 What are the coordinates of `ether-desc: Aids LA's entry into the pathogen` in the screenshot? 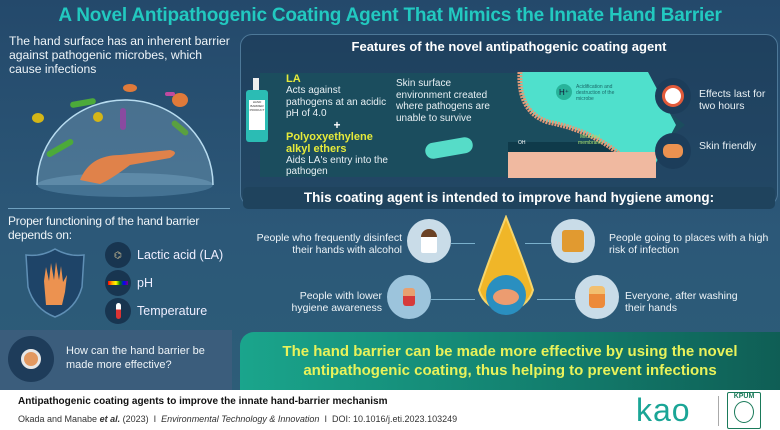 It's located at (337, 166).